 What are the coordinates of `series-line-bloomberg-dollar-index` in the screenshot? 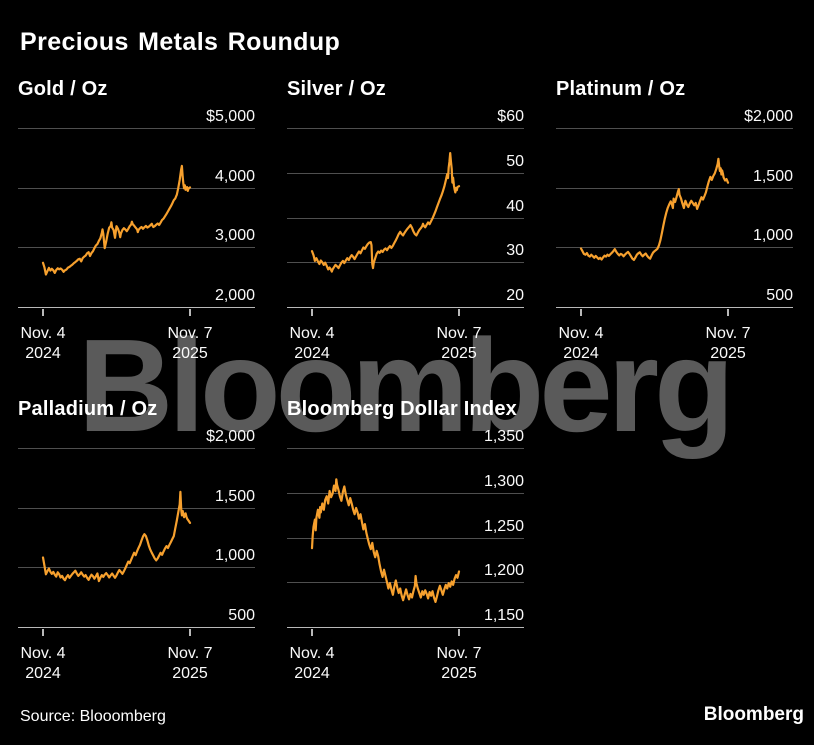 It's located at (385, 540).